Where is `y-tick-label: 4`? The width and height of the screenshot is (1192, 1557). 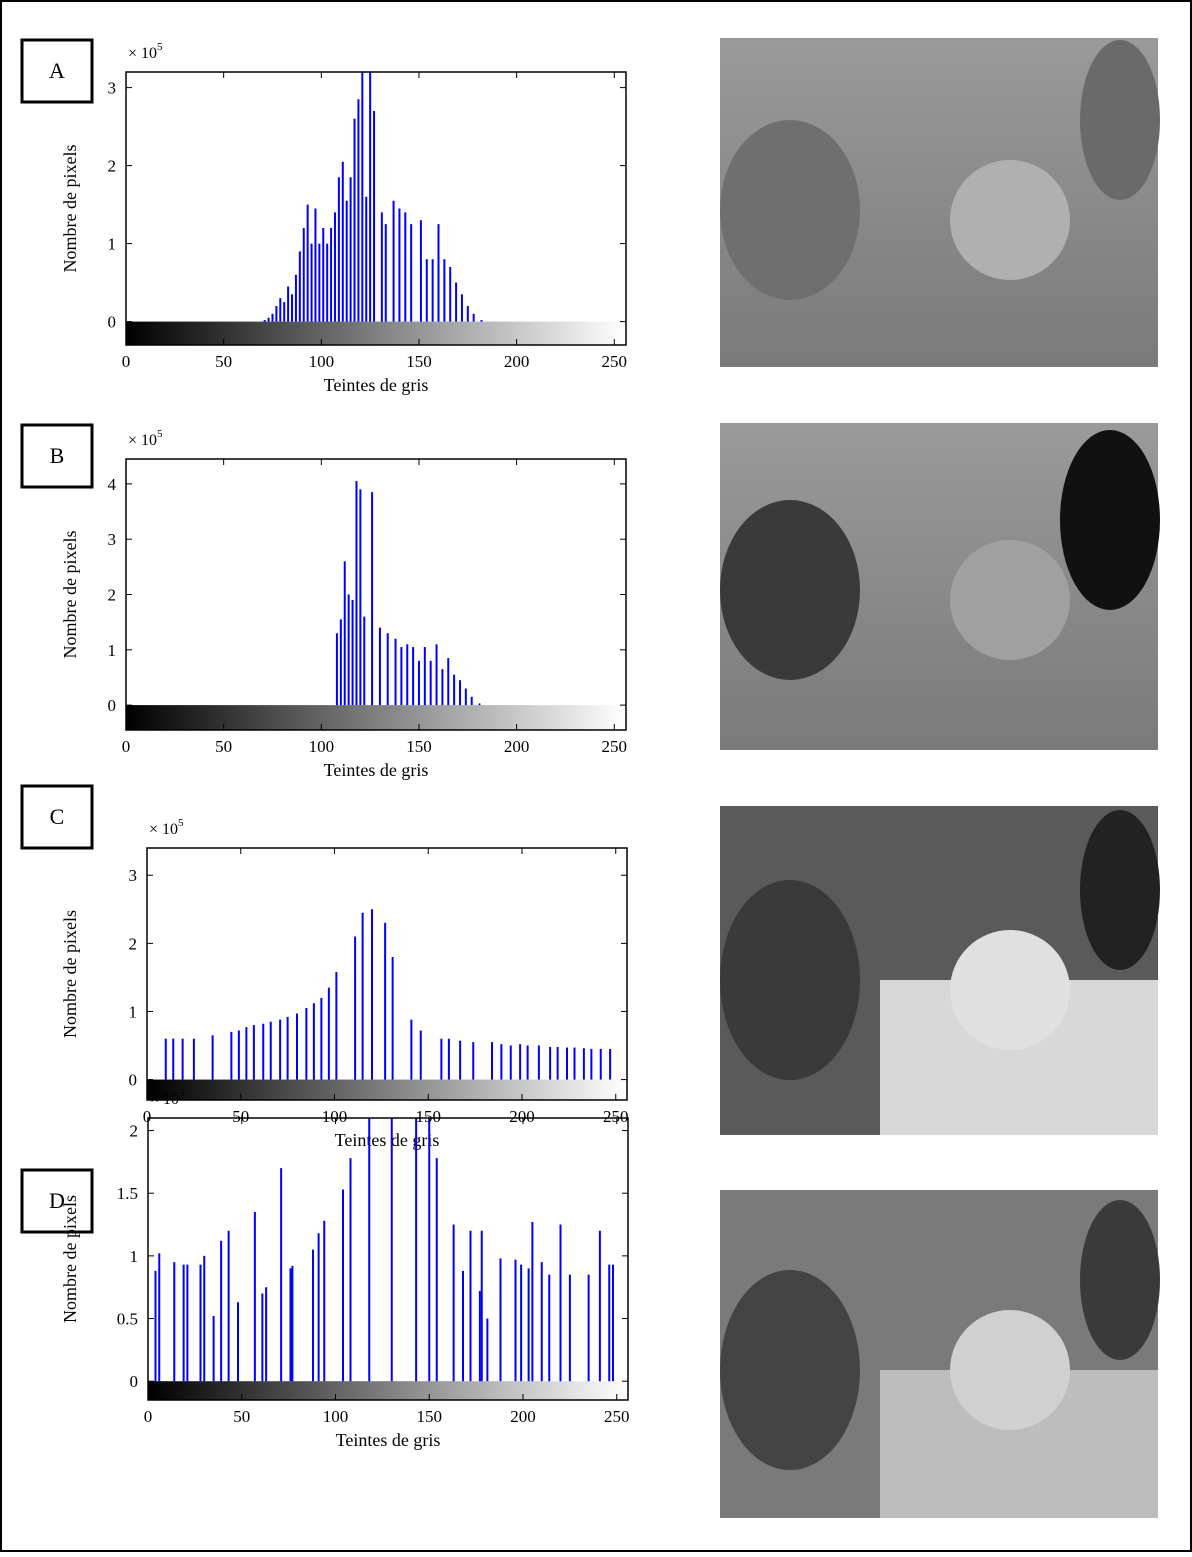 y-tick-label: 4 is located at coordinates (112, 484).